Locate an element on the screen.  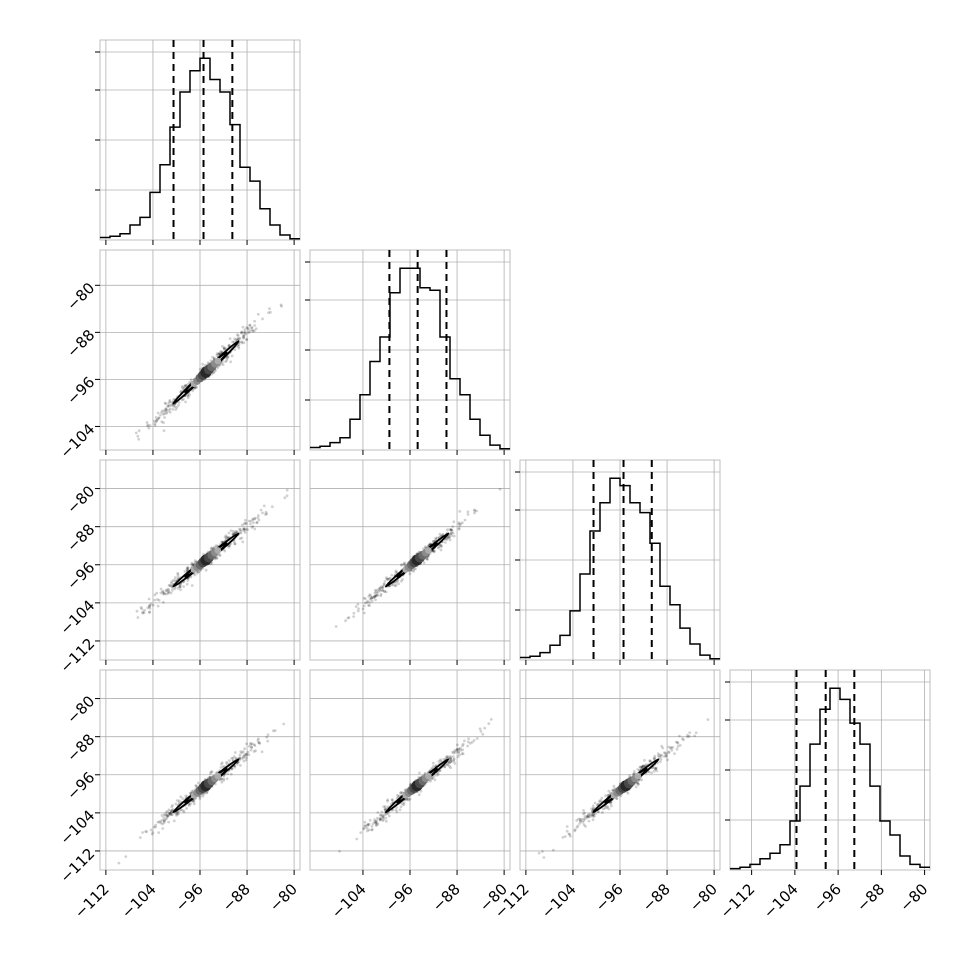
x-tick-label: −80 is located at coordinates (283, 897).